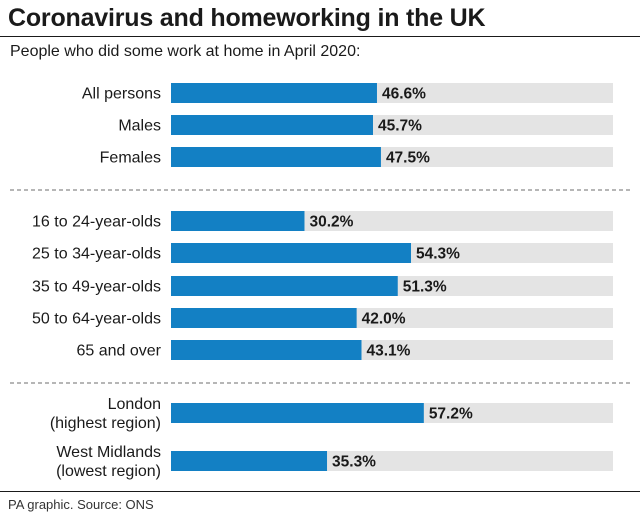  I want to click on value-label: 54.3%, so click(438, 254).